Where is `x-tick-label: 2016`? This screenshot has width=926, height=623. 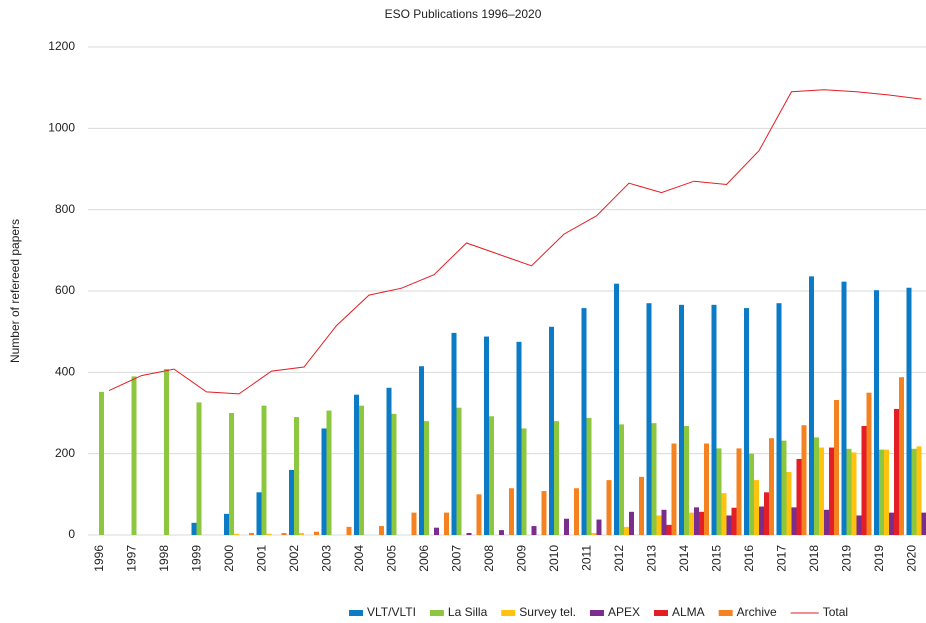
x-tick-label: 2016 is located at coordinates (749, 558).